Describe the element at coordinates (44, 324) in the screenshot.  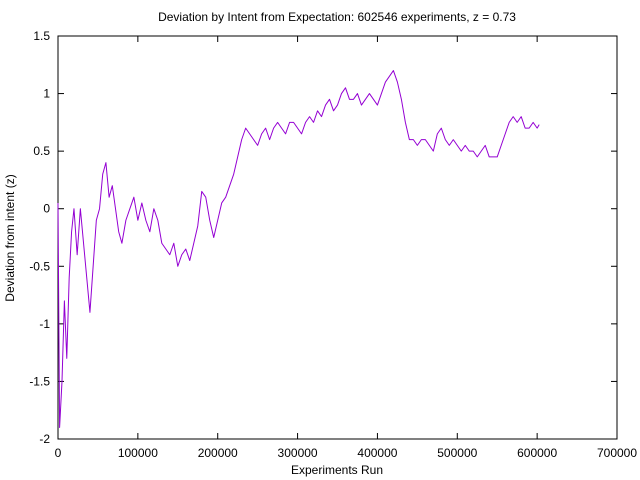
I see `y-tick-label: -1` at that location.